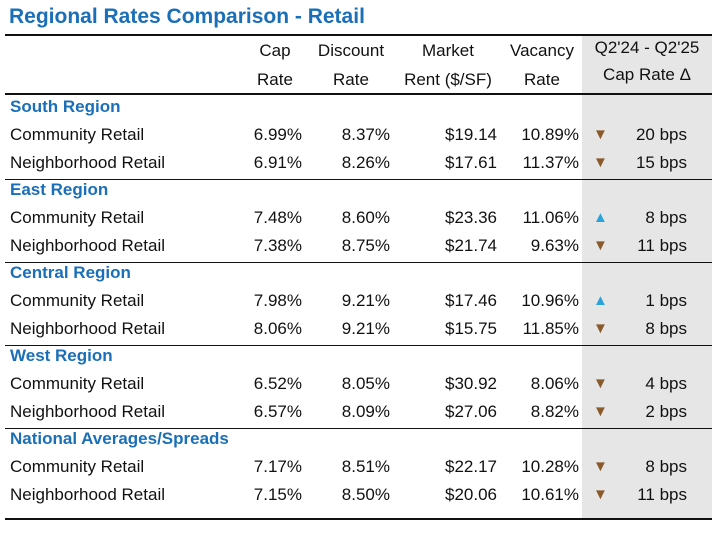 This screenshot has height=537, width=724. Describe the element at coordinates (187, 16) in the screenshot. I see `page-title: Regional Rates Comparison - Retail` at that location.